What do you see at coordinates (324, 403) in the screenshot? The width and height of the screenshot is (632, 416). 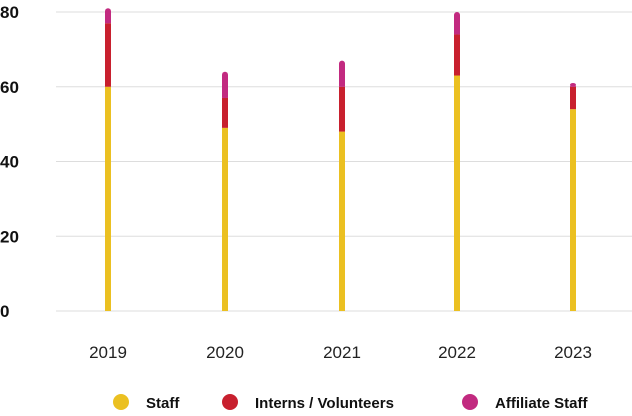 I see `legend-label: Interns / Volunteers` at bounding box center [324, 403].